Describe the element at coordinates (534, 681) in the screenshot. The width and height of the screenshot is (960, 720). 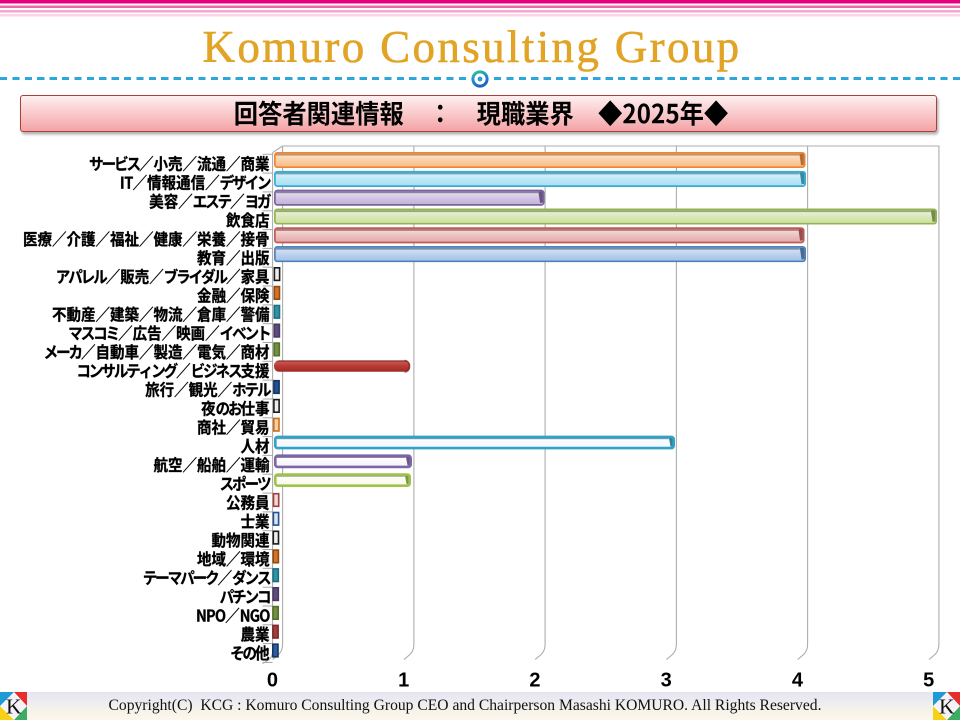
I see `svg-text: 2` at that location.